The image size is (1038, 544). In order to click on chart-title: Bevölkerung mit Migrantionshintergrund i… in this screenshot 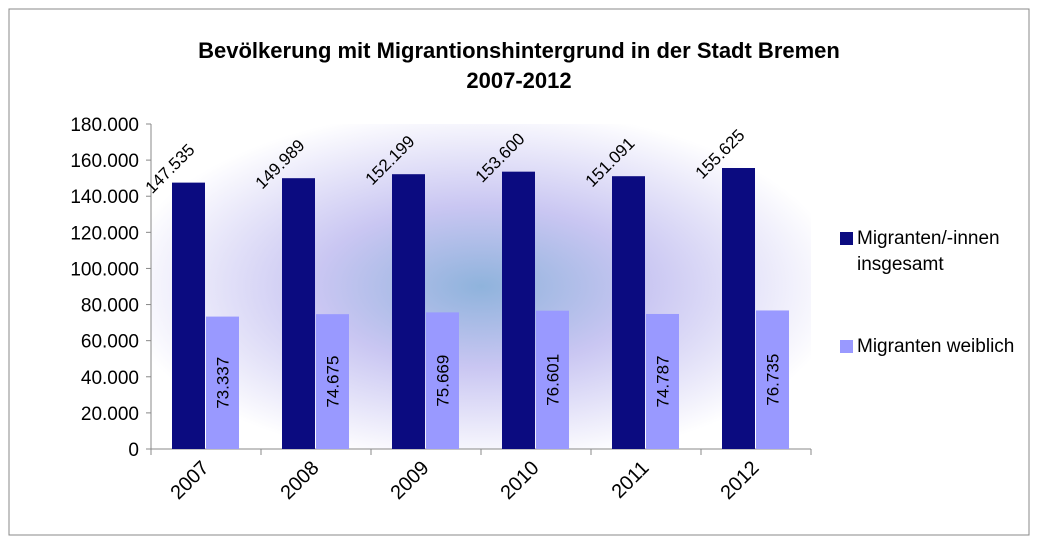, I will do `click(519, 50)`.